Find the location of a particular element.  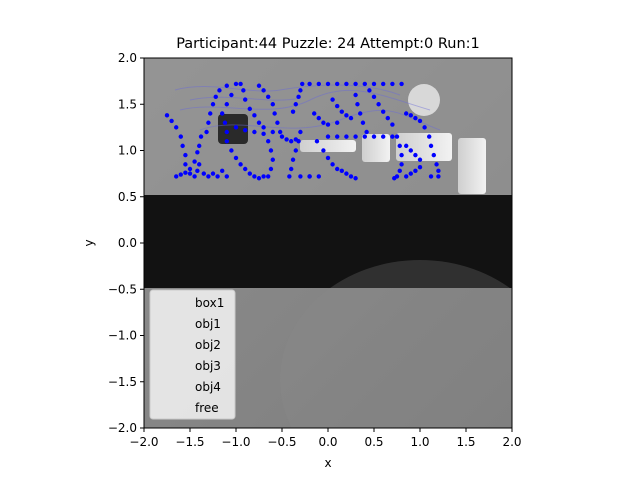

legend-entry-free: free is located at coordinates (207, 408).